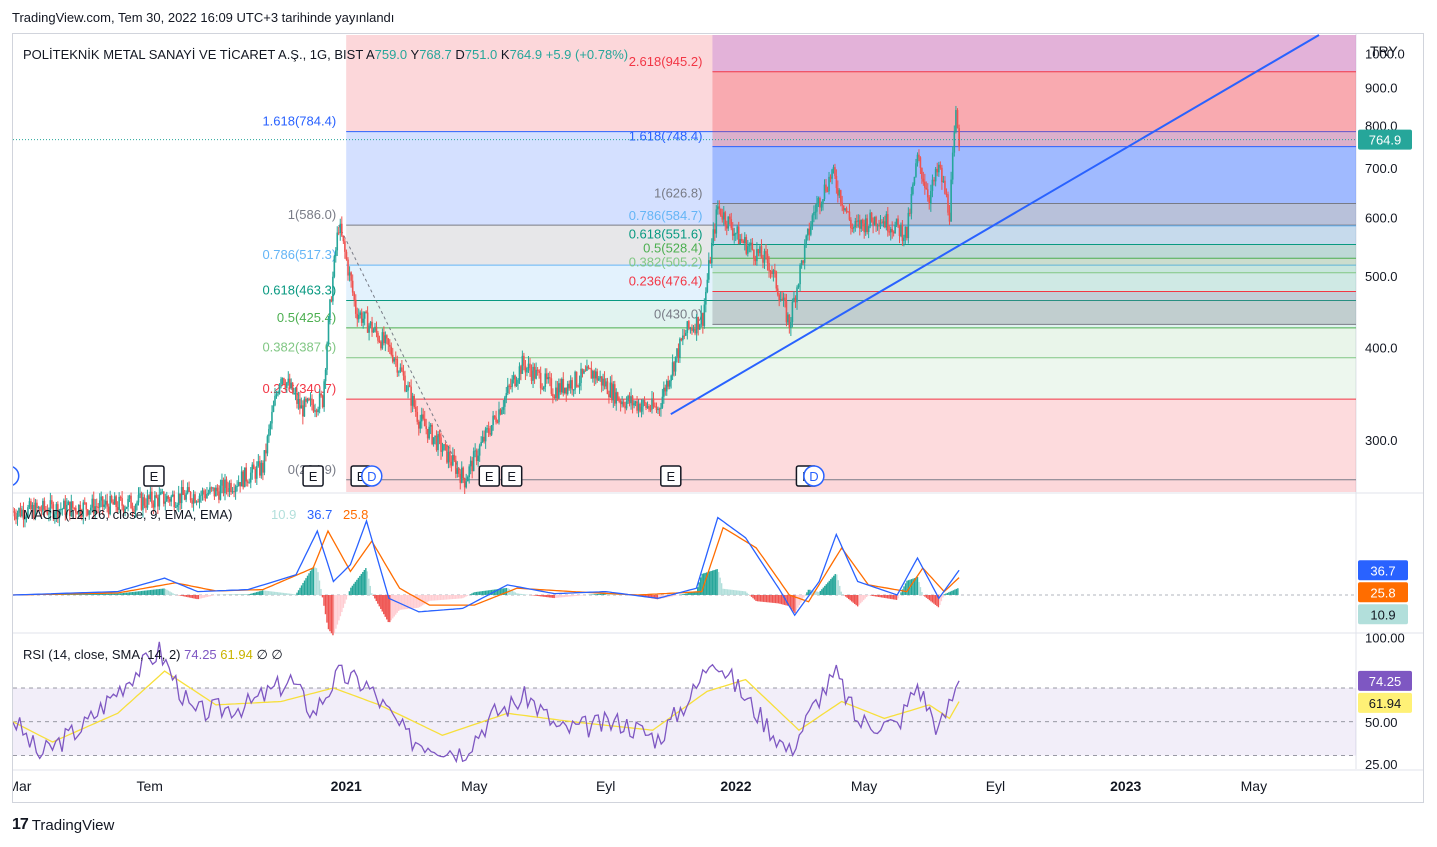 The width and height of the screenshot is (1437, 847). Describe the element at coordinates (684, 722) in the screenshot. I see `rsi-band-fill` at that location.